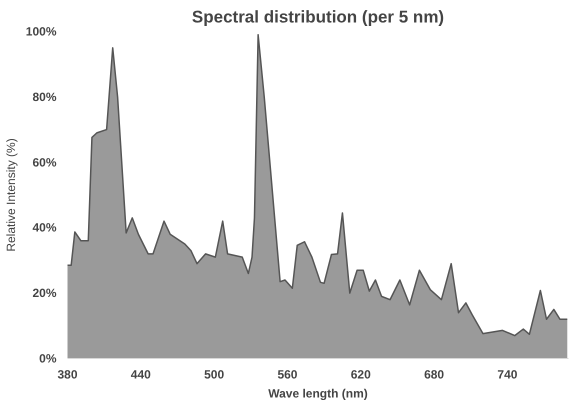 Image resolution: width=573 pixels, height=403 pixels. What do you see at coordinates (67, 375) in the screenshot?
I see `x-tick-label: 380` at bounding box center [67, 375].